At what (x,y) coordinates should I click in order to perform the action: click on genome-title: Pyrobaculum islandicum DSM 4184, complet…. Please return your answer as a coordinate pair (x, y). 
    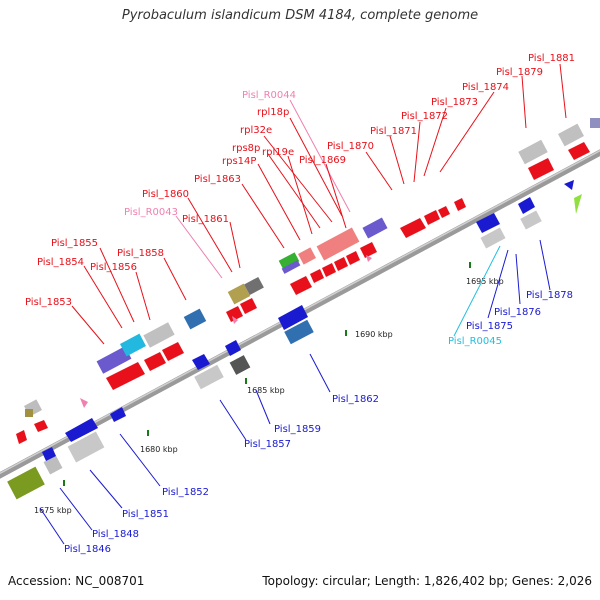
    Looking at the image, I should click on (300, 15).